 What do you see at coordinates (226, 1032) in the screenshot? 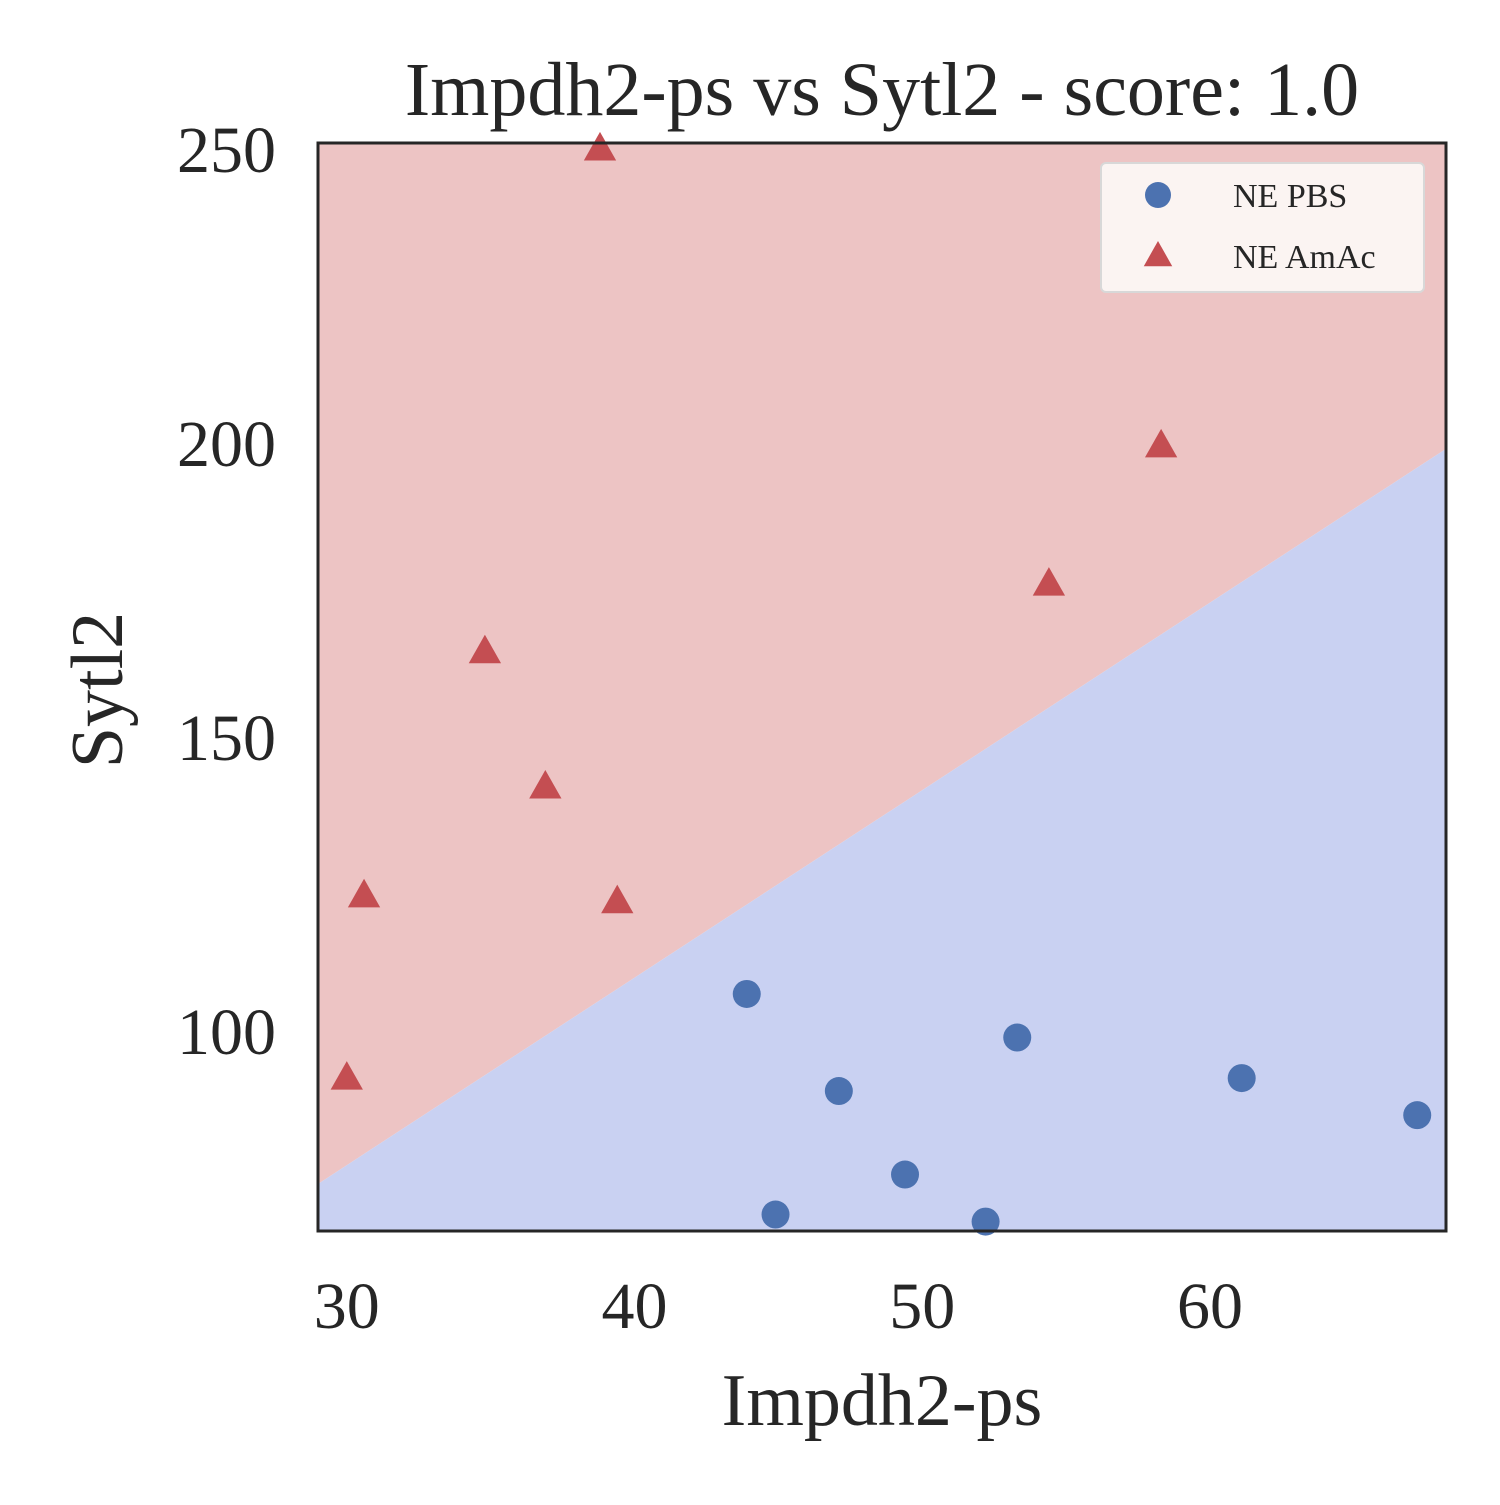
I see `y-tick-label: 100` at bounding box center [226, 1032].